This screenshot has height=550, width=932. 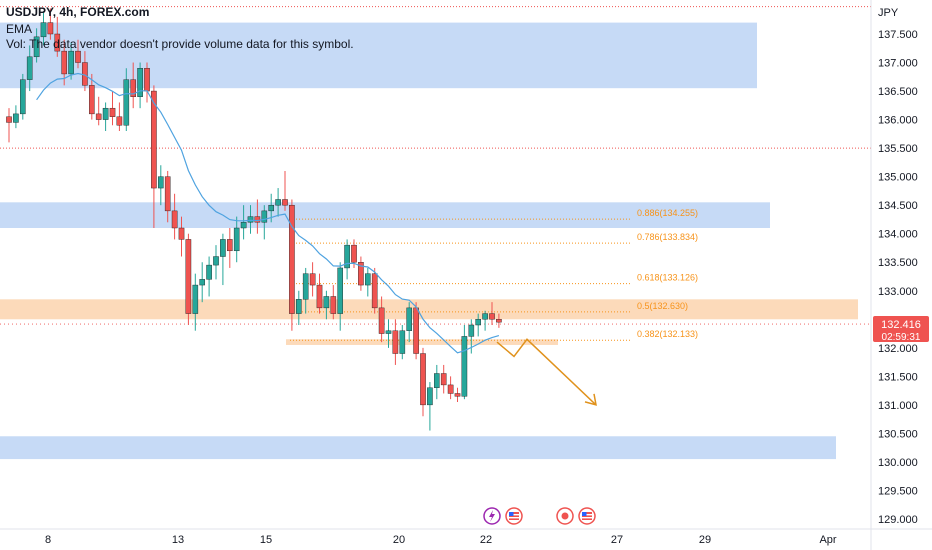 I want to click on price-tick-label: 136.000, so click(x=898, y=121).